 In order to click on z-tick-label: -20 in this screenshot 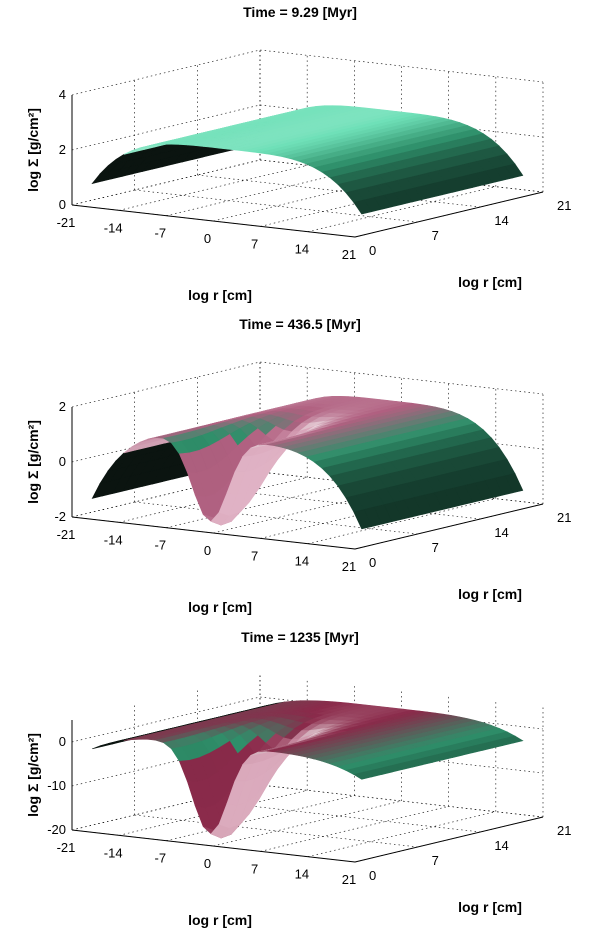, I will do `click(56, 829)`.